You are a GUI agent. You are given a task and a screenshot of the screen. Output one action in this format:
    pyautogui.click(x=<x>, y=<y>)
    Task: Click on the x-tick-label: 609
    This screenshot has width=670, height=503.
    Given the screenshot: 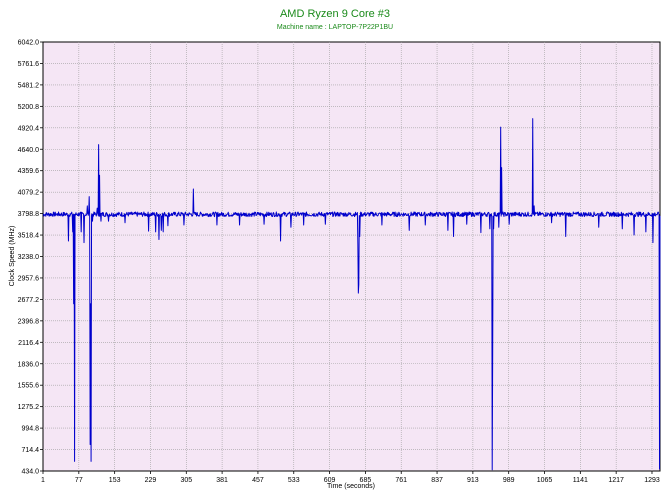 What is the action you would take?
    pyautogui.click(x=330, y=480)
    